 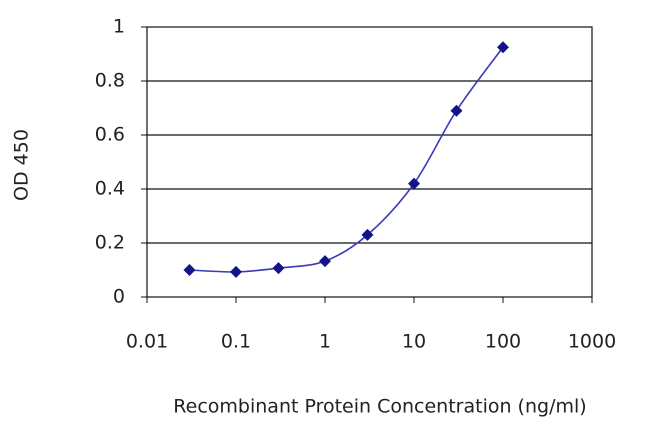 What do you see at coordinates (325, 342) in the screenshot?
I see `x-tick-label: 1` at bounding box center [325, 342].